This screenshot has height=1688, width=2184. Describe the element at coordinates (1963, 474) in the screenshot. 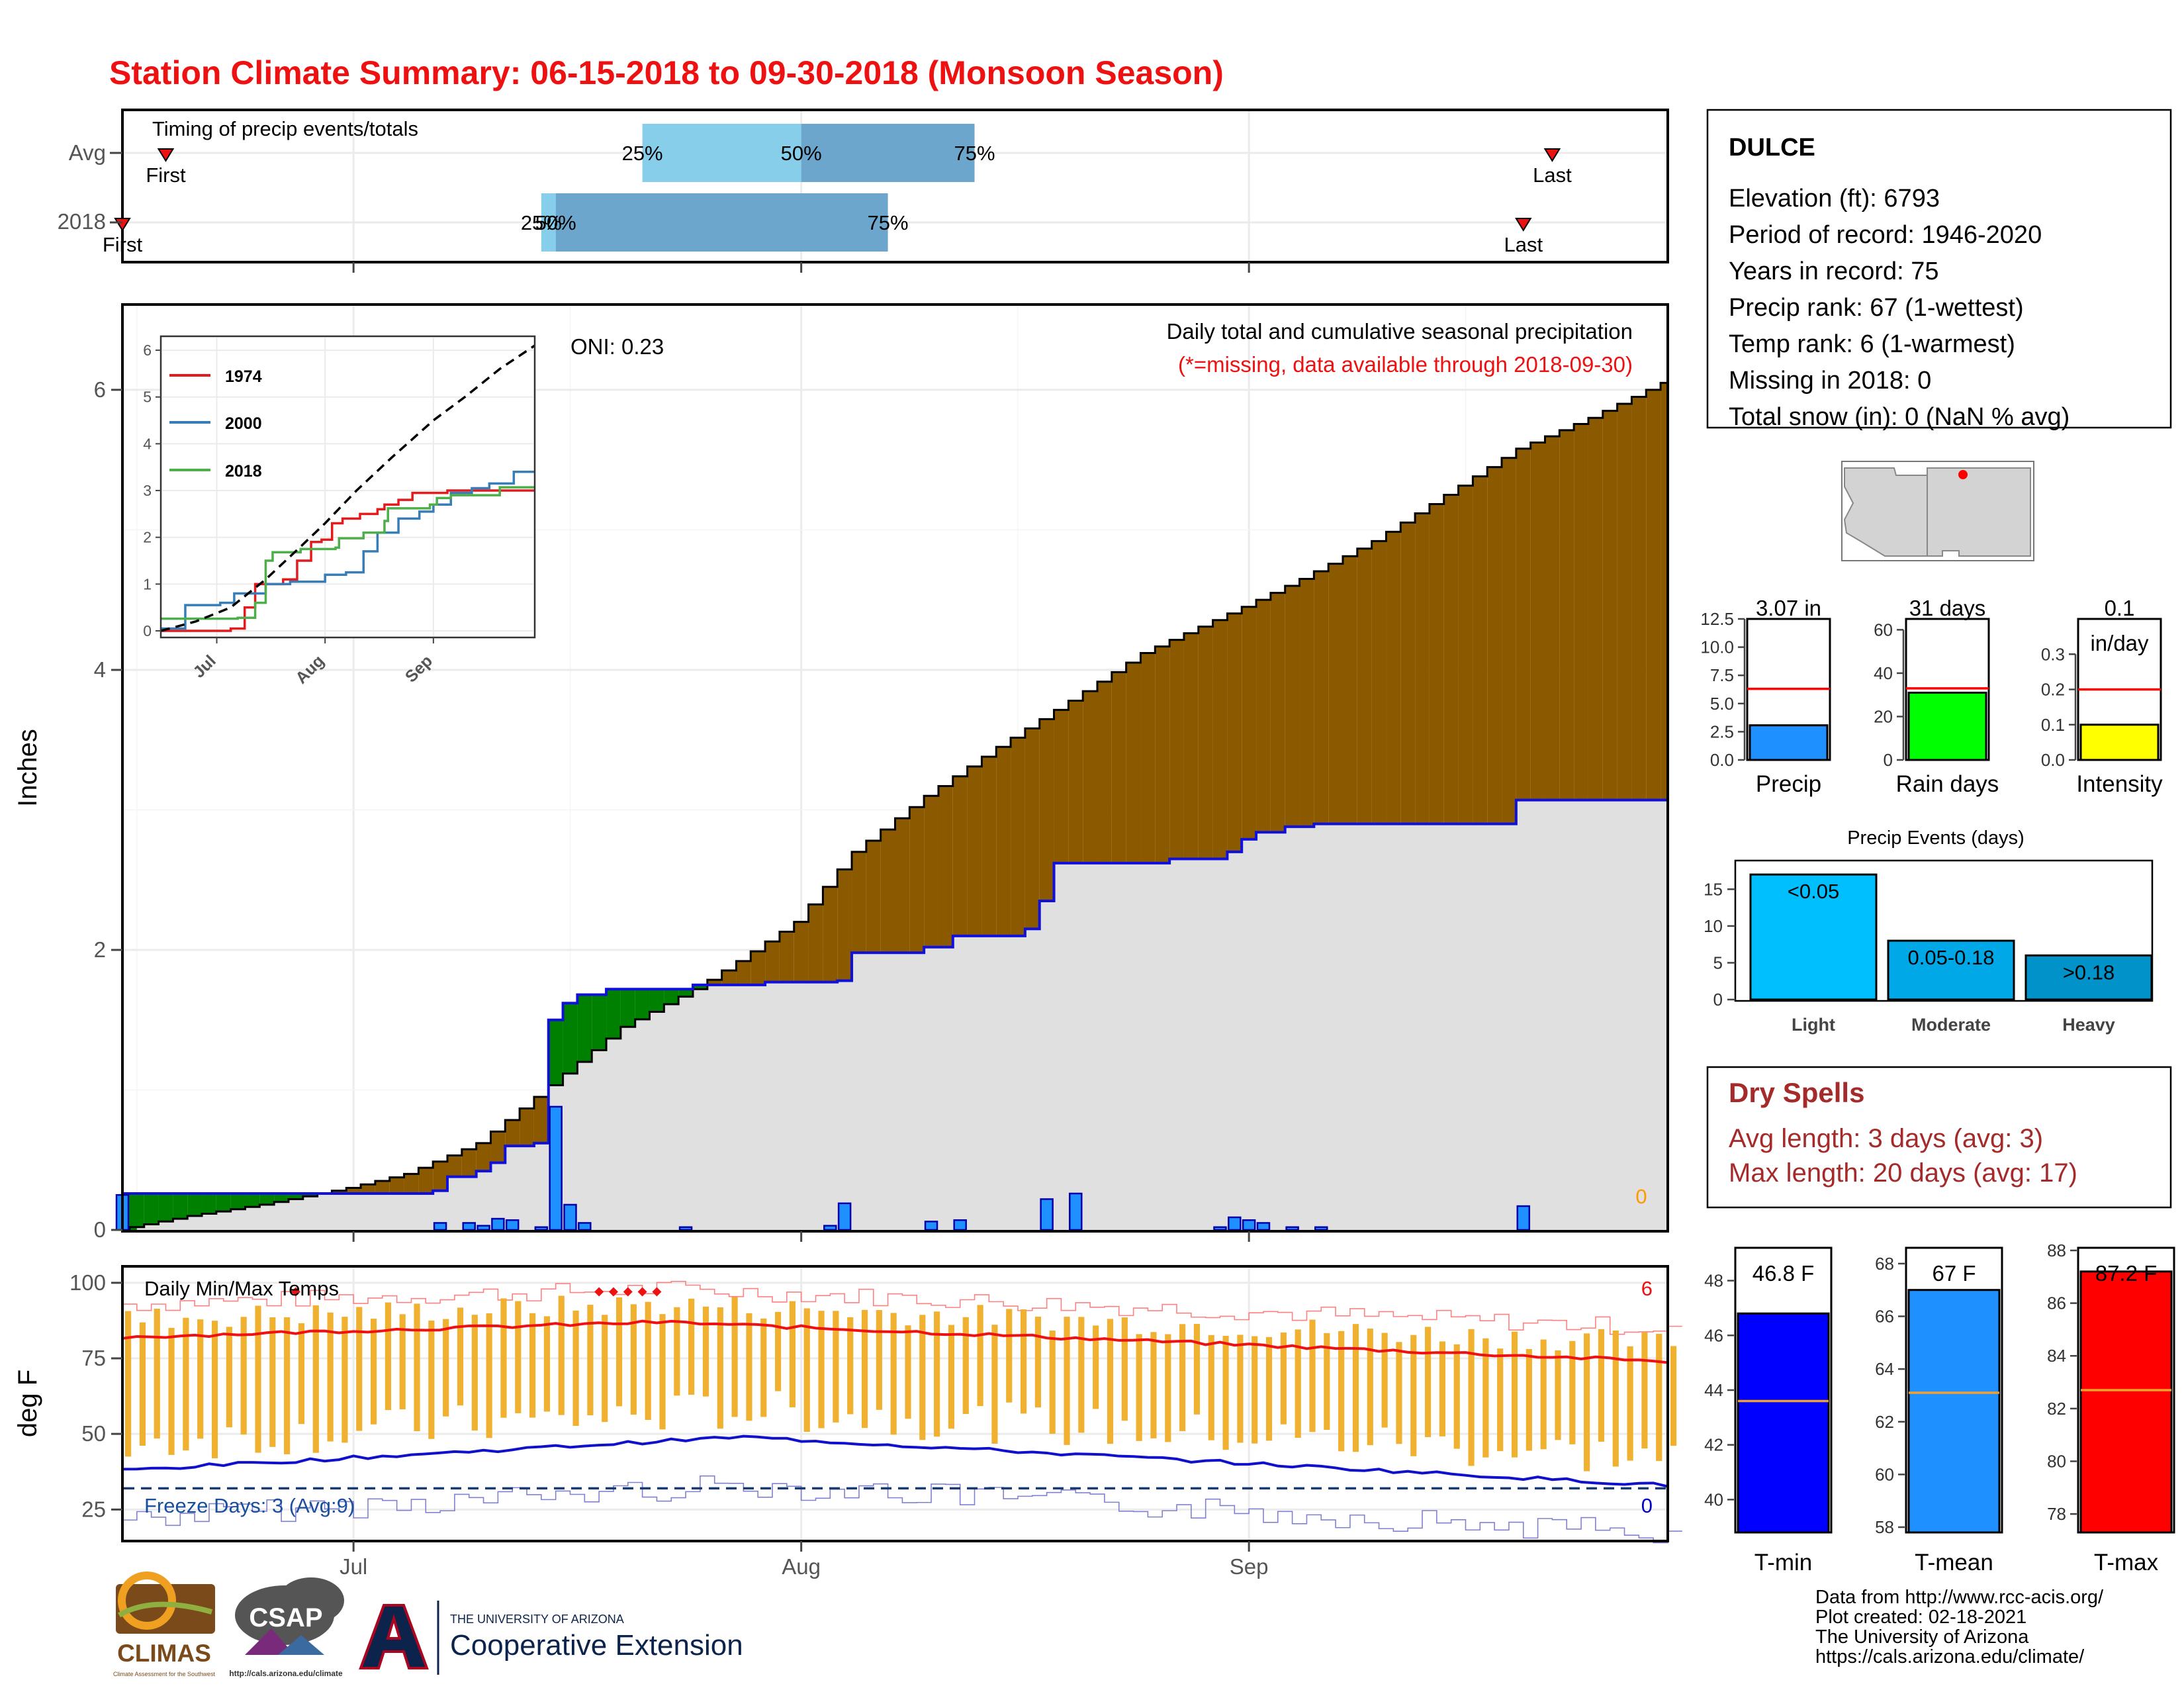

I see `station-location-dot` at that location.